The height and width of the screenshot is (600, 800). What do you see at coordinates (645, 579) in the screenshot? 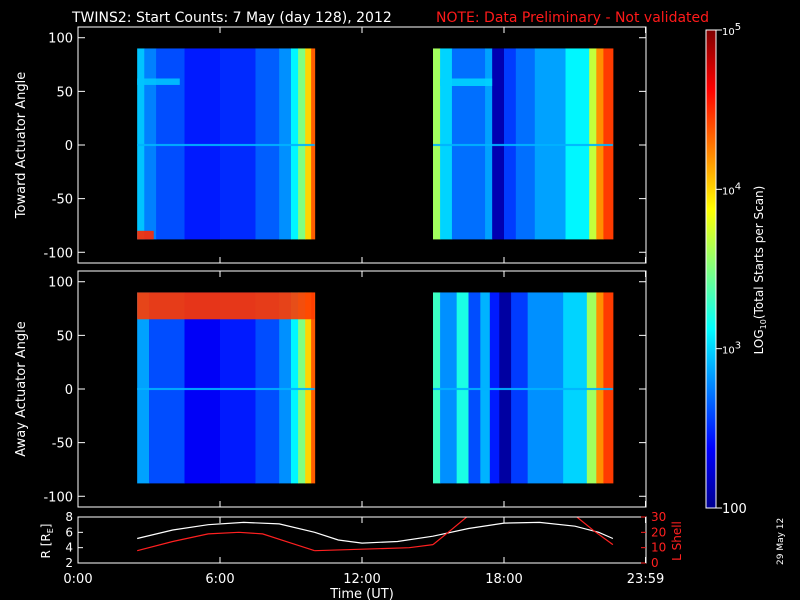
I see `time-tick-label: 23:59` at bounding box center [645, 579].